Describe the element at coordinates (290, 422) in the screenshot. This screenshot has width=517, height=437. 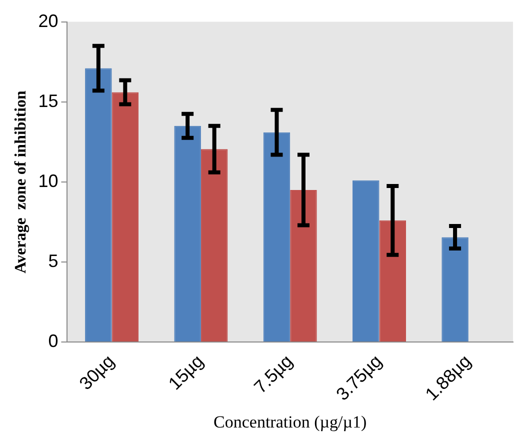
I see `x-axis-title: Concentration (µg/µ1)` at that location.